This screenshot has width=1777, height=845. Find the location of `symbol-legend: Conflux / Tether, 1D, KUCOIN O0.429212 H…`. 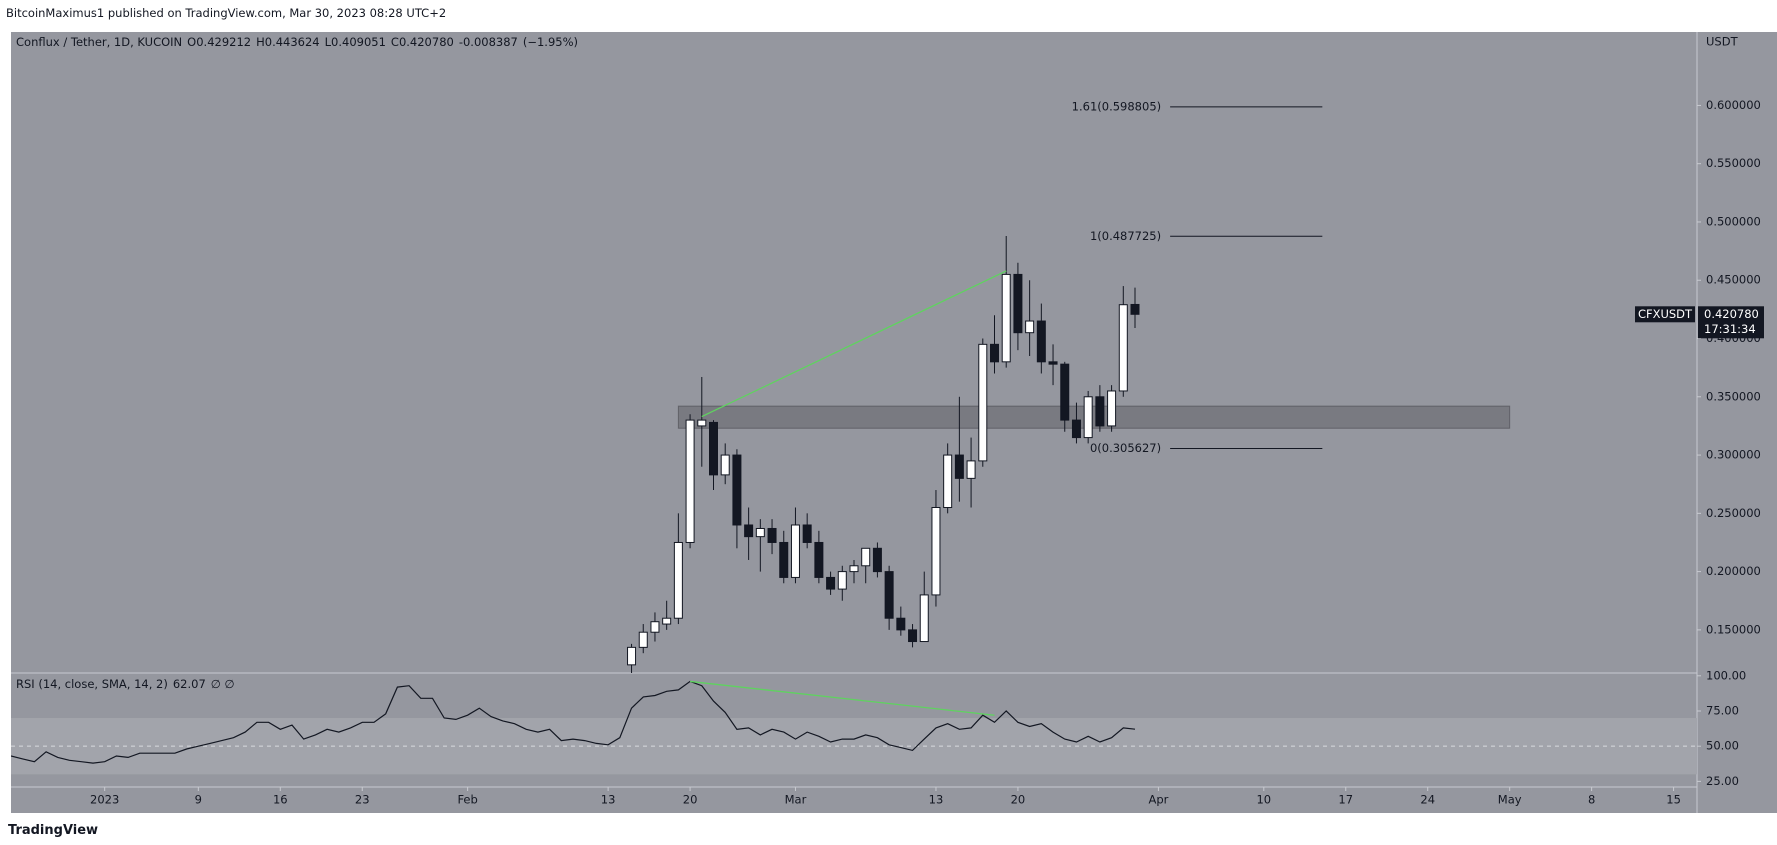

symbol-legend: Conflux / Tether, 1D, KUCOIN O0.429212 H… is located at coordinates (297, 42).